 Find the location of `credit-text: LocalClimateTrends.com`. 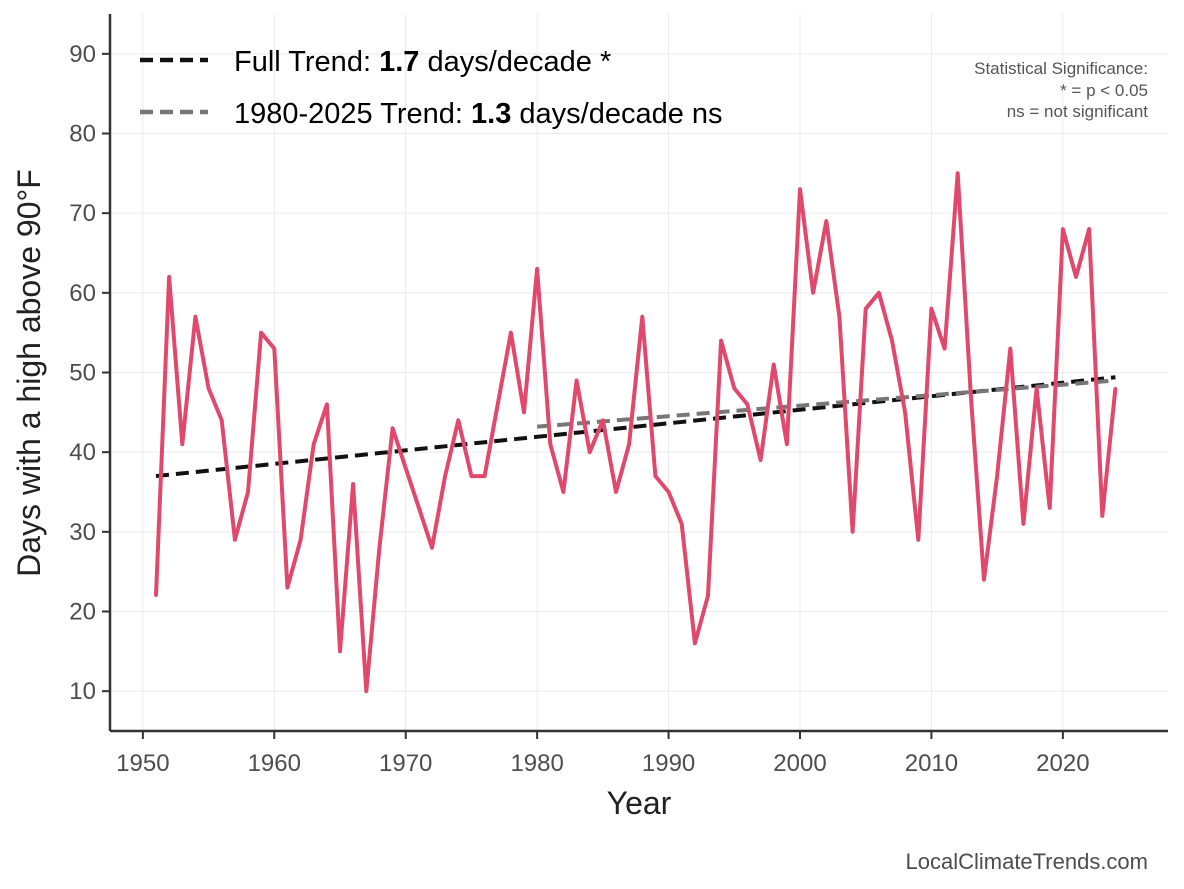

credit-text: LocalClimateTrends.com is located at coordinates (1027, 861).